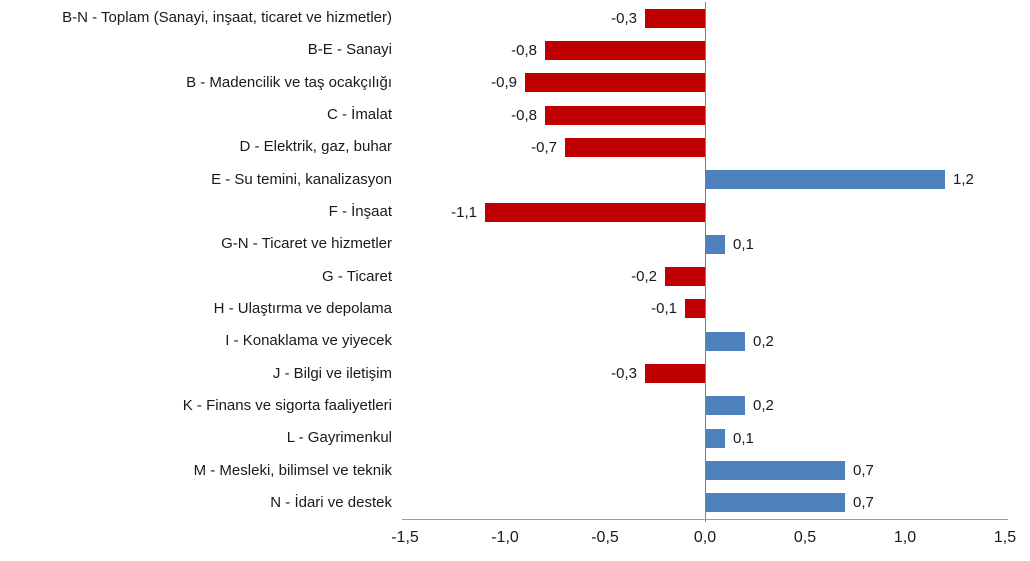 The image size is (1030, 561). Describe the element at coordinates (339, 438) in the screenshot. I see `category-label: L - Gayrimenkul` at that location.